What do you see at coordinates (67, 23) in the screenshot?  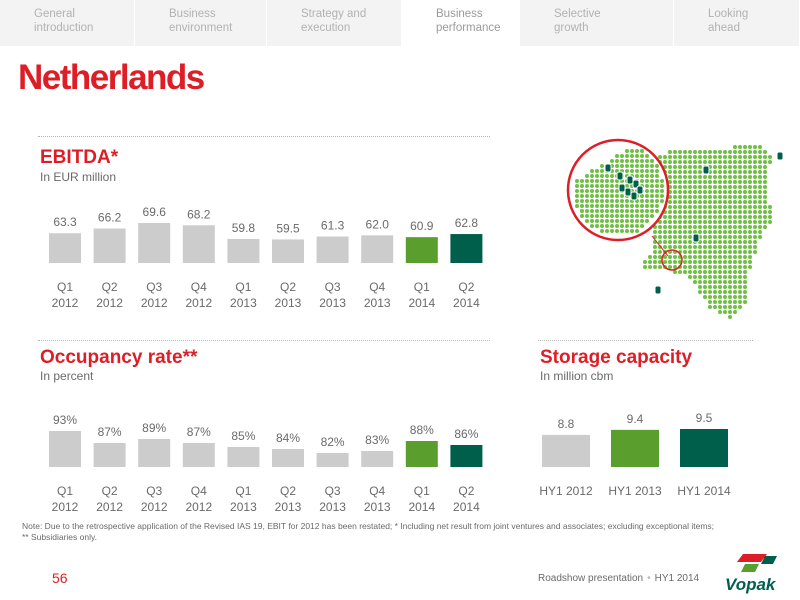 I see `tab-general-introduction: General introduction` at bounding box center [67, 23].